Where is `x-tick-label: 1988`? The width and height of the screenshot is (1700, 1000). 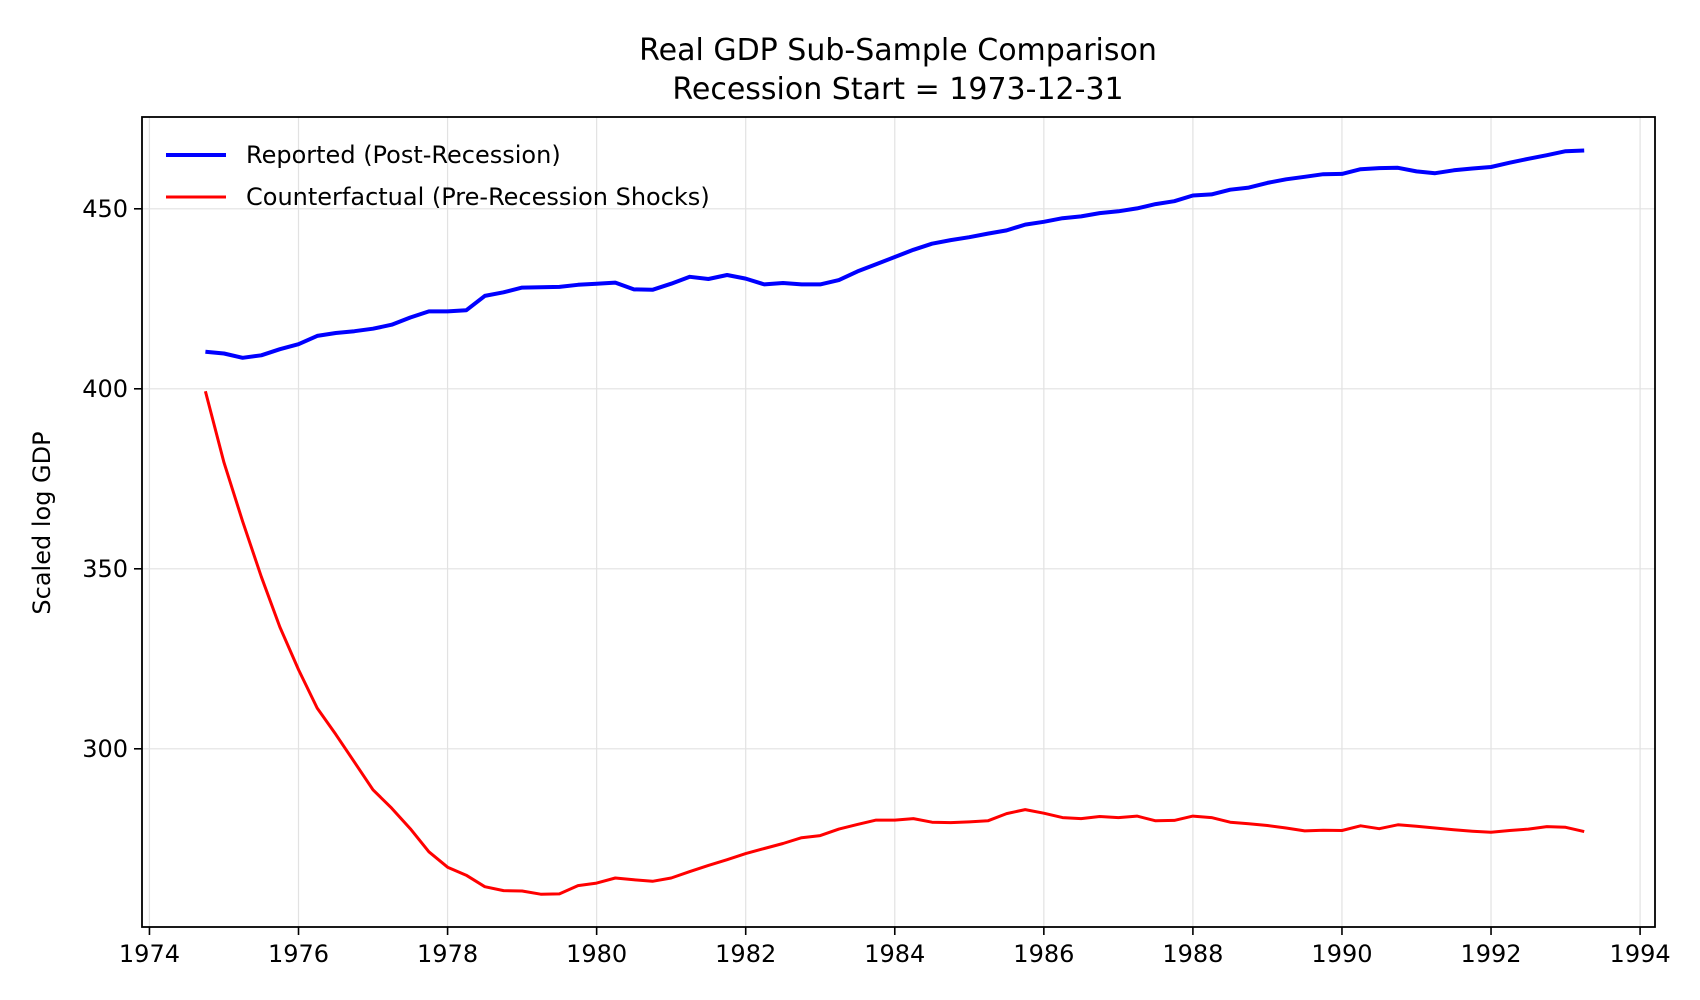
x-tick-label: 1988 is located at coordinates (1192, 954).